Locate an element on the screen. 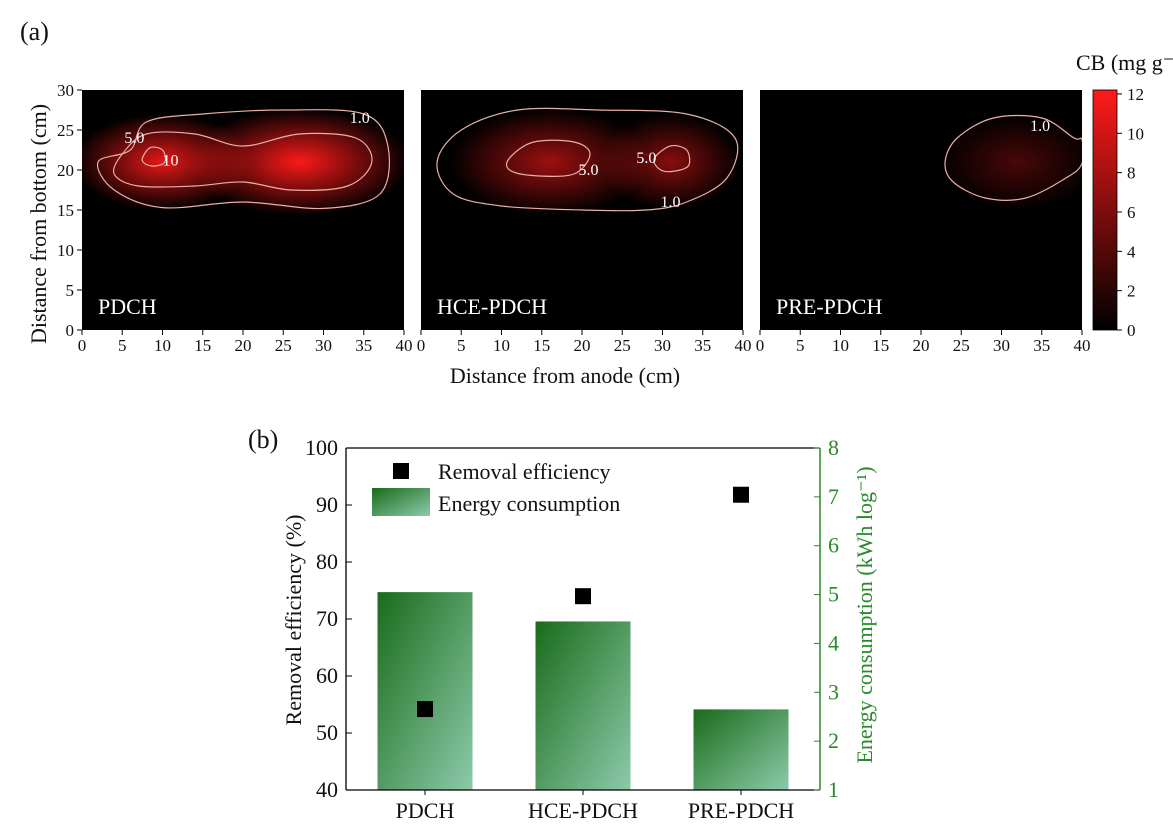  heatmap-panel-pre-pdch: 1.0 PRE-PDCH is located at coordinates (921, 210).